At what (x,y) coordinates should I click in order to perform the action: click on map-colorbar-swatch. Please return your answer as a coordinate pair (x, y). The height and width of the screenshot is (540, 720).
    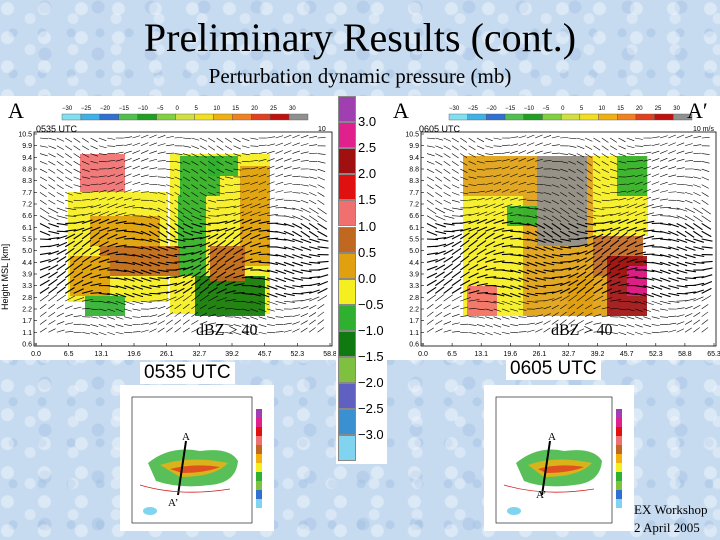
    Looking at the image, I should click on (259, 413).